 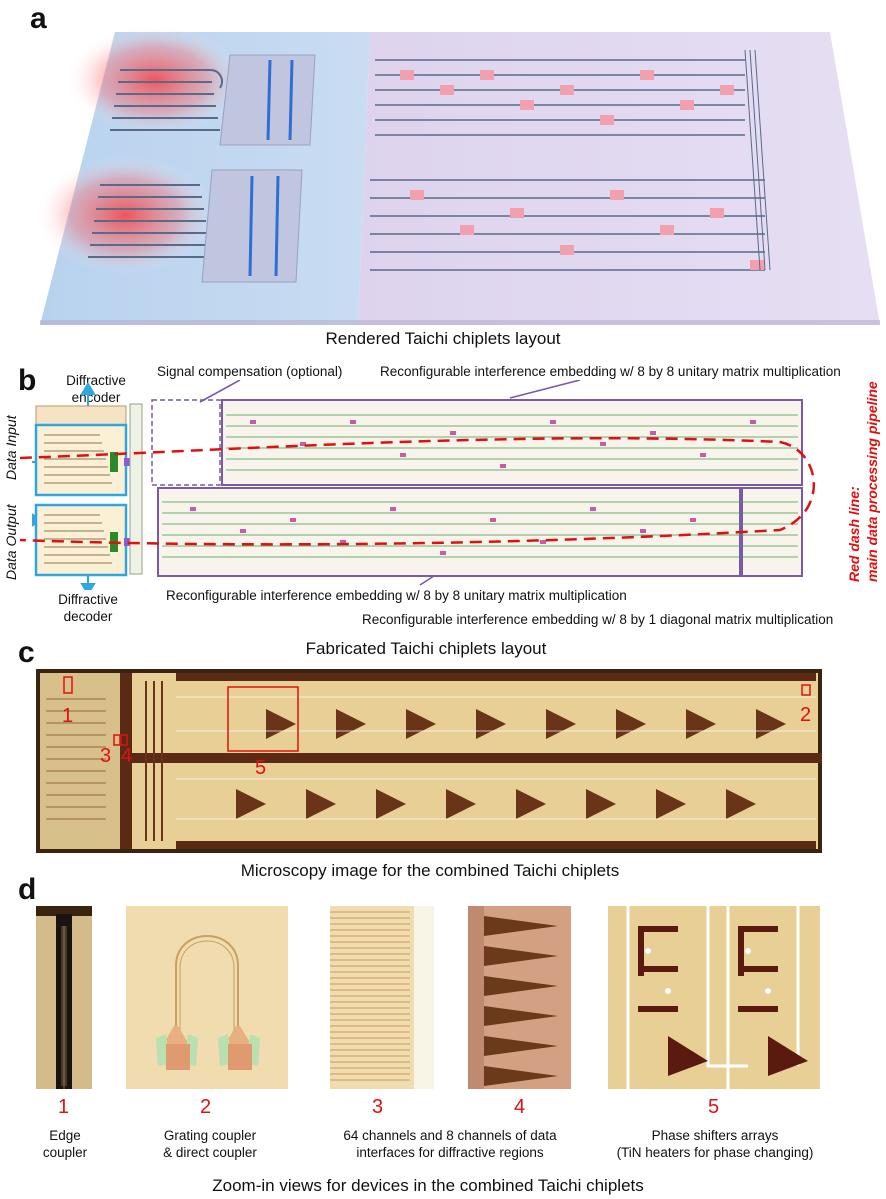 I want to click on panel-b-letter: b, so click(x=27, y=380).